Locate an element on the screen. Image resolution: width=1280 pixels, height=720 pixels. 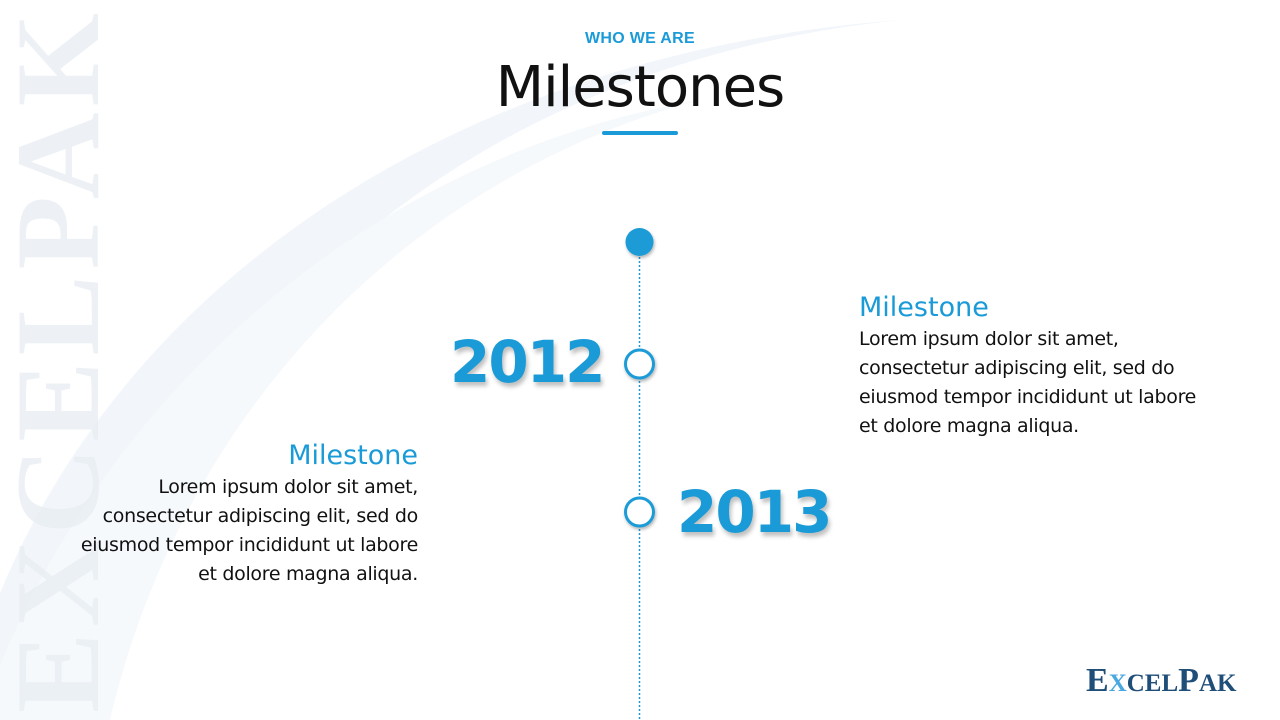
node-2012 is located at coordinates (639, 364).